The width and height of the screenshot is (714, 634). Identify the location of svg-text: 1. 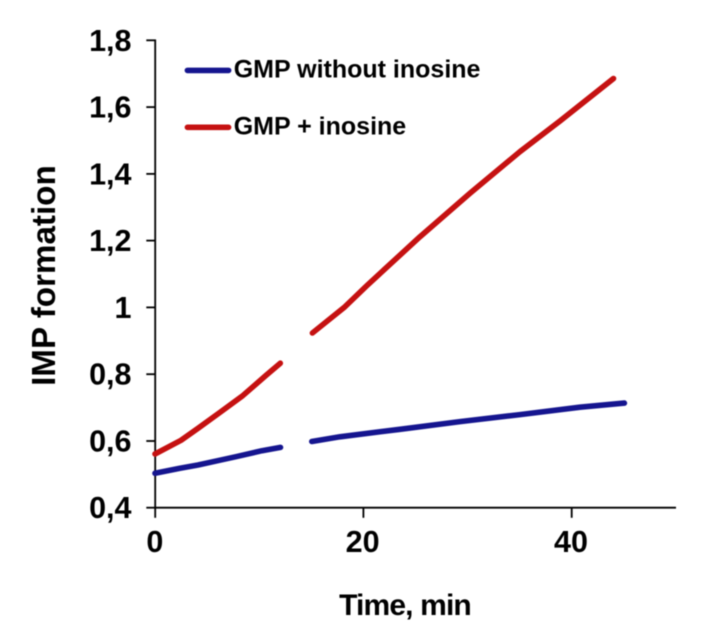
(123, 308).